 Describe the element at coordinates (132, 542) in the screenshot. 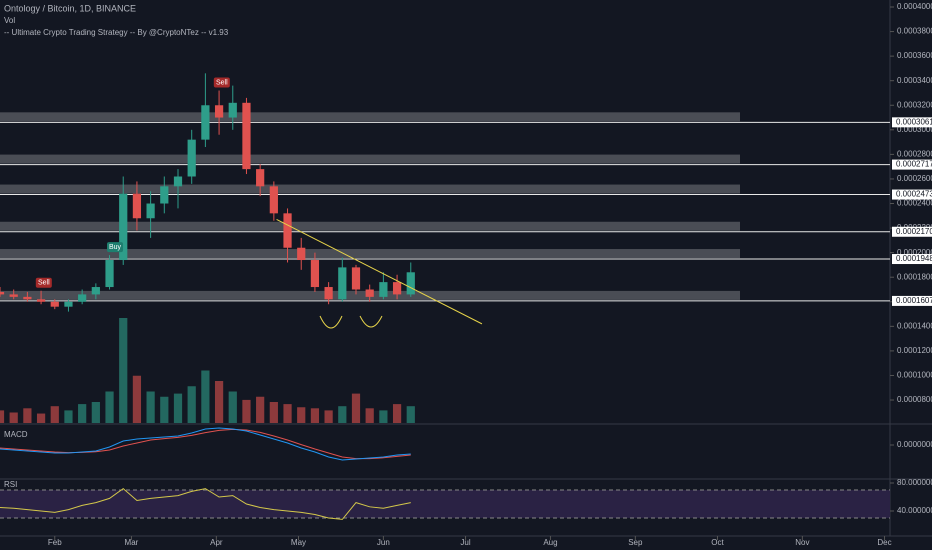

I see `x-tick-label: Mar` at that location.